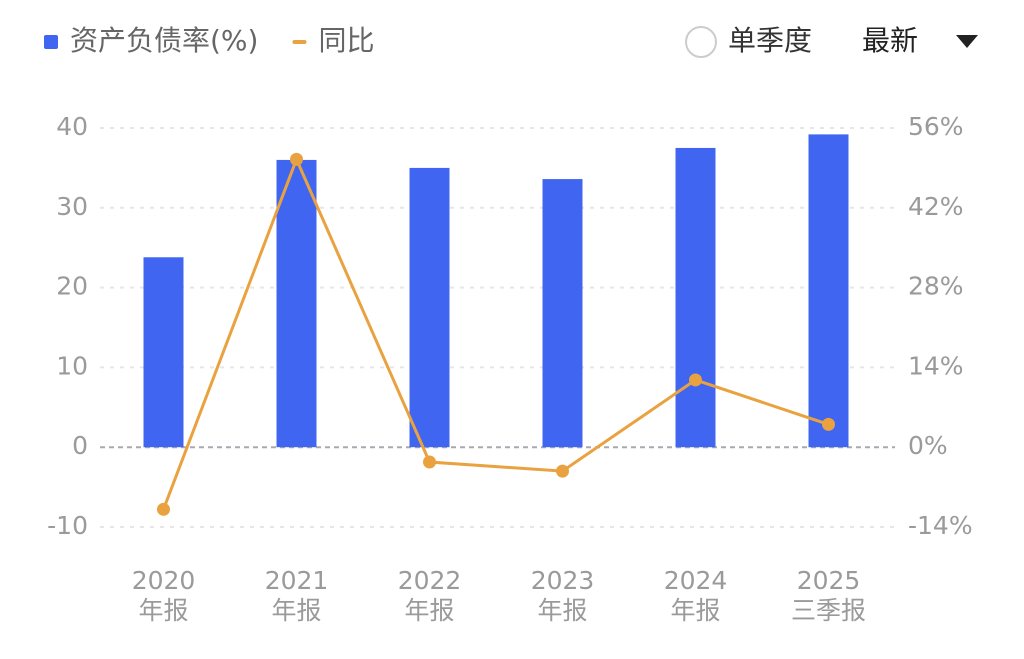 Image resolution: width=1024 pixels, height=659 pixels. I want to click on x-tick-label: 2020, so click(164, 580).